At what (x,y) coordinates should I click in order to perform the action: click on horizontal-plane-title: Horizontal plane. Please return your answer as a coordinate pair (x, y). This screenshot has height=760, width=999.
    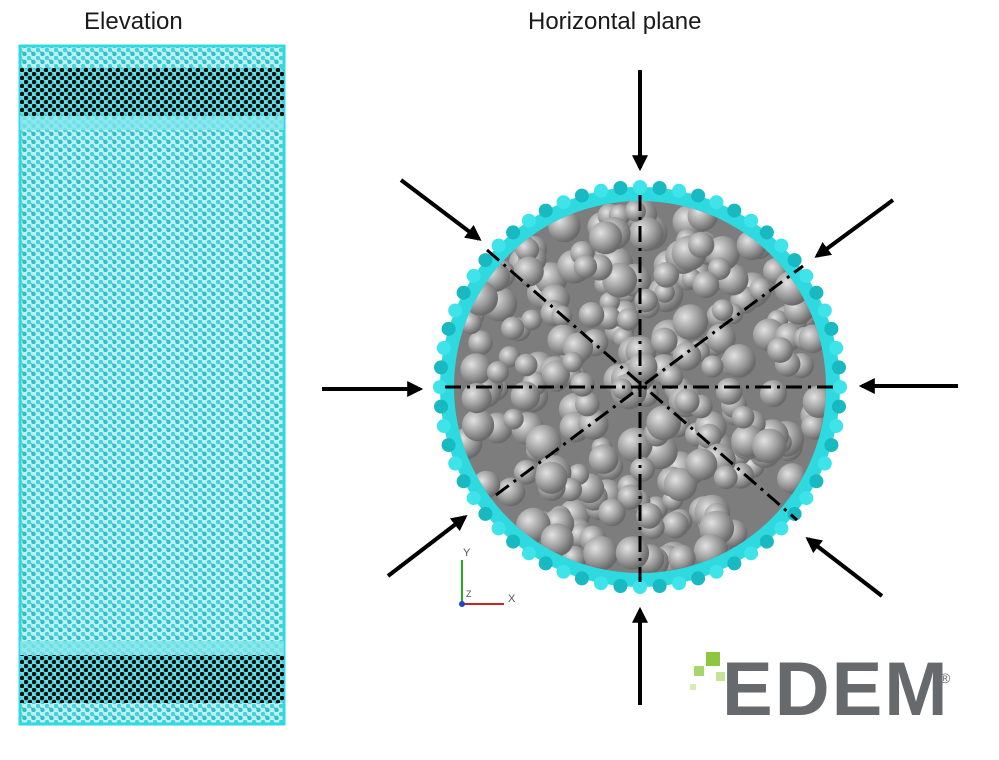
    Looking at the image, I should click on (615, 21).